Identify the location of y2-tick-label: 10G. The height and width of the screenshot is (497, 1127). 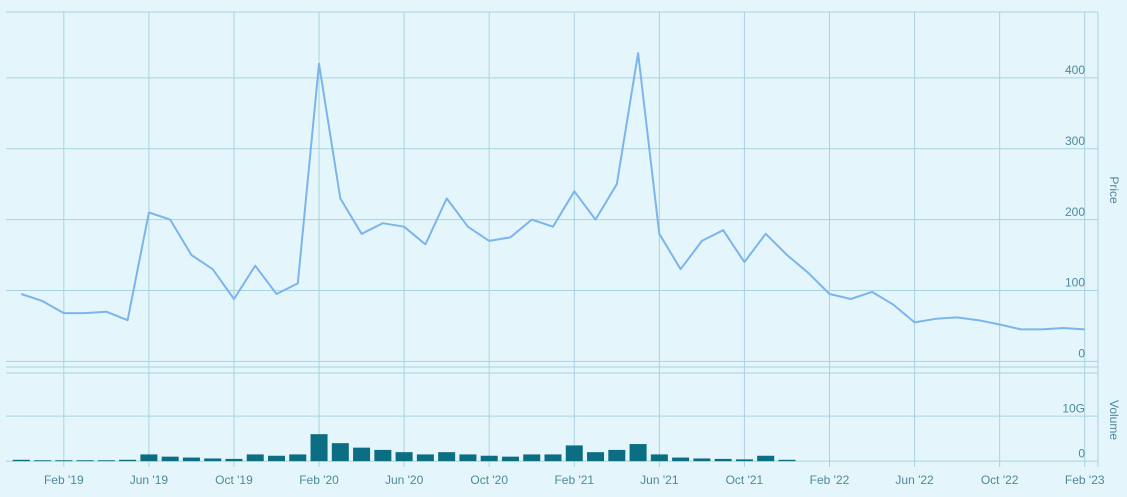
(1073, 408).